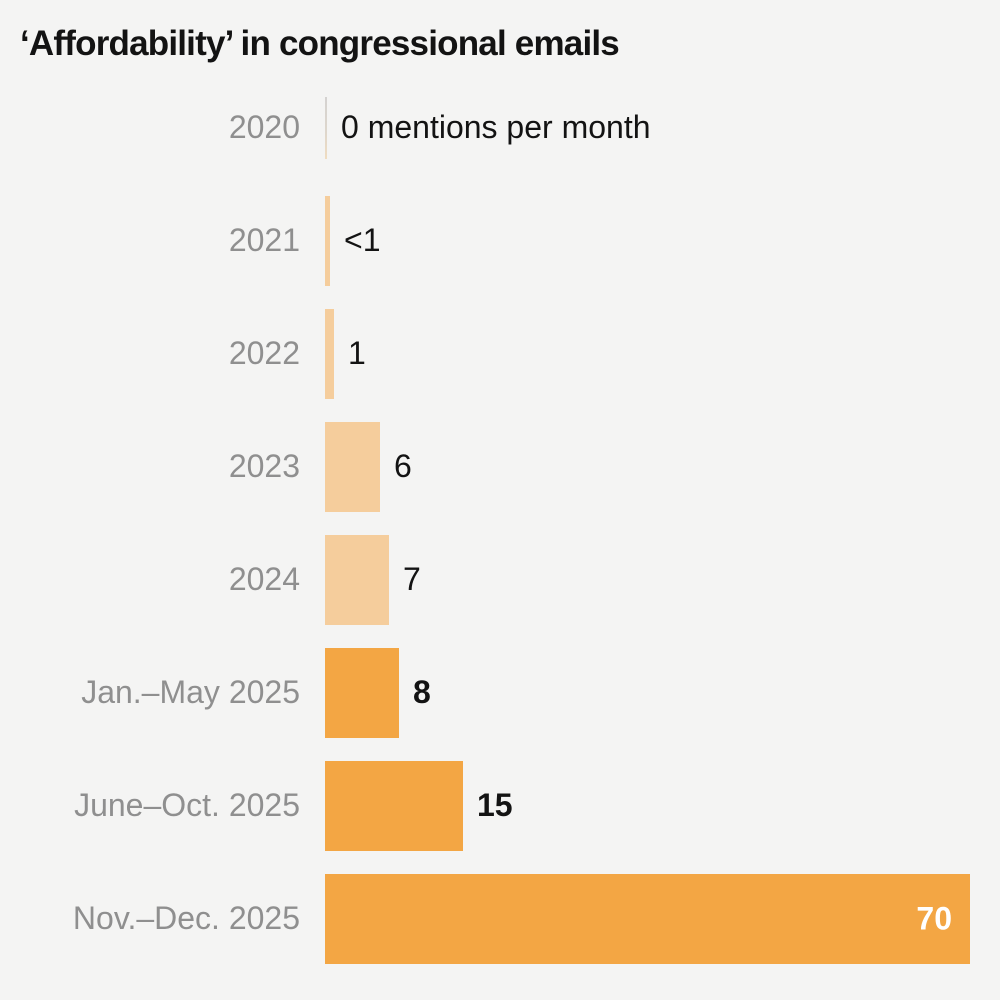 The width and height of the screenshot is (1000, 1000). I want to click on value-label: 8, so click(422, 692).